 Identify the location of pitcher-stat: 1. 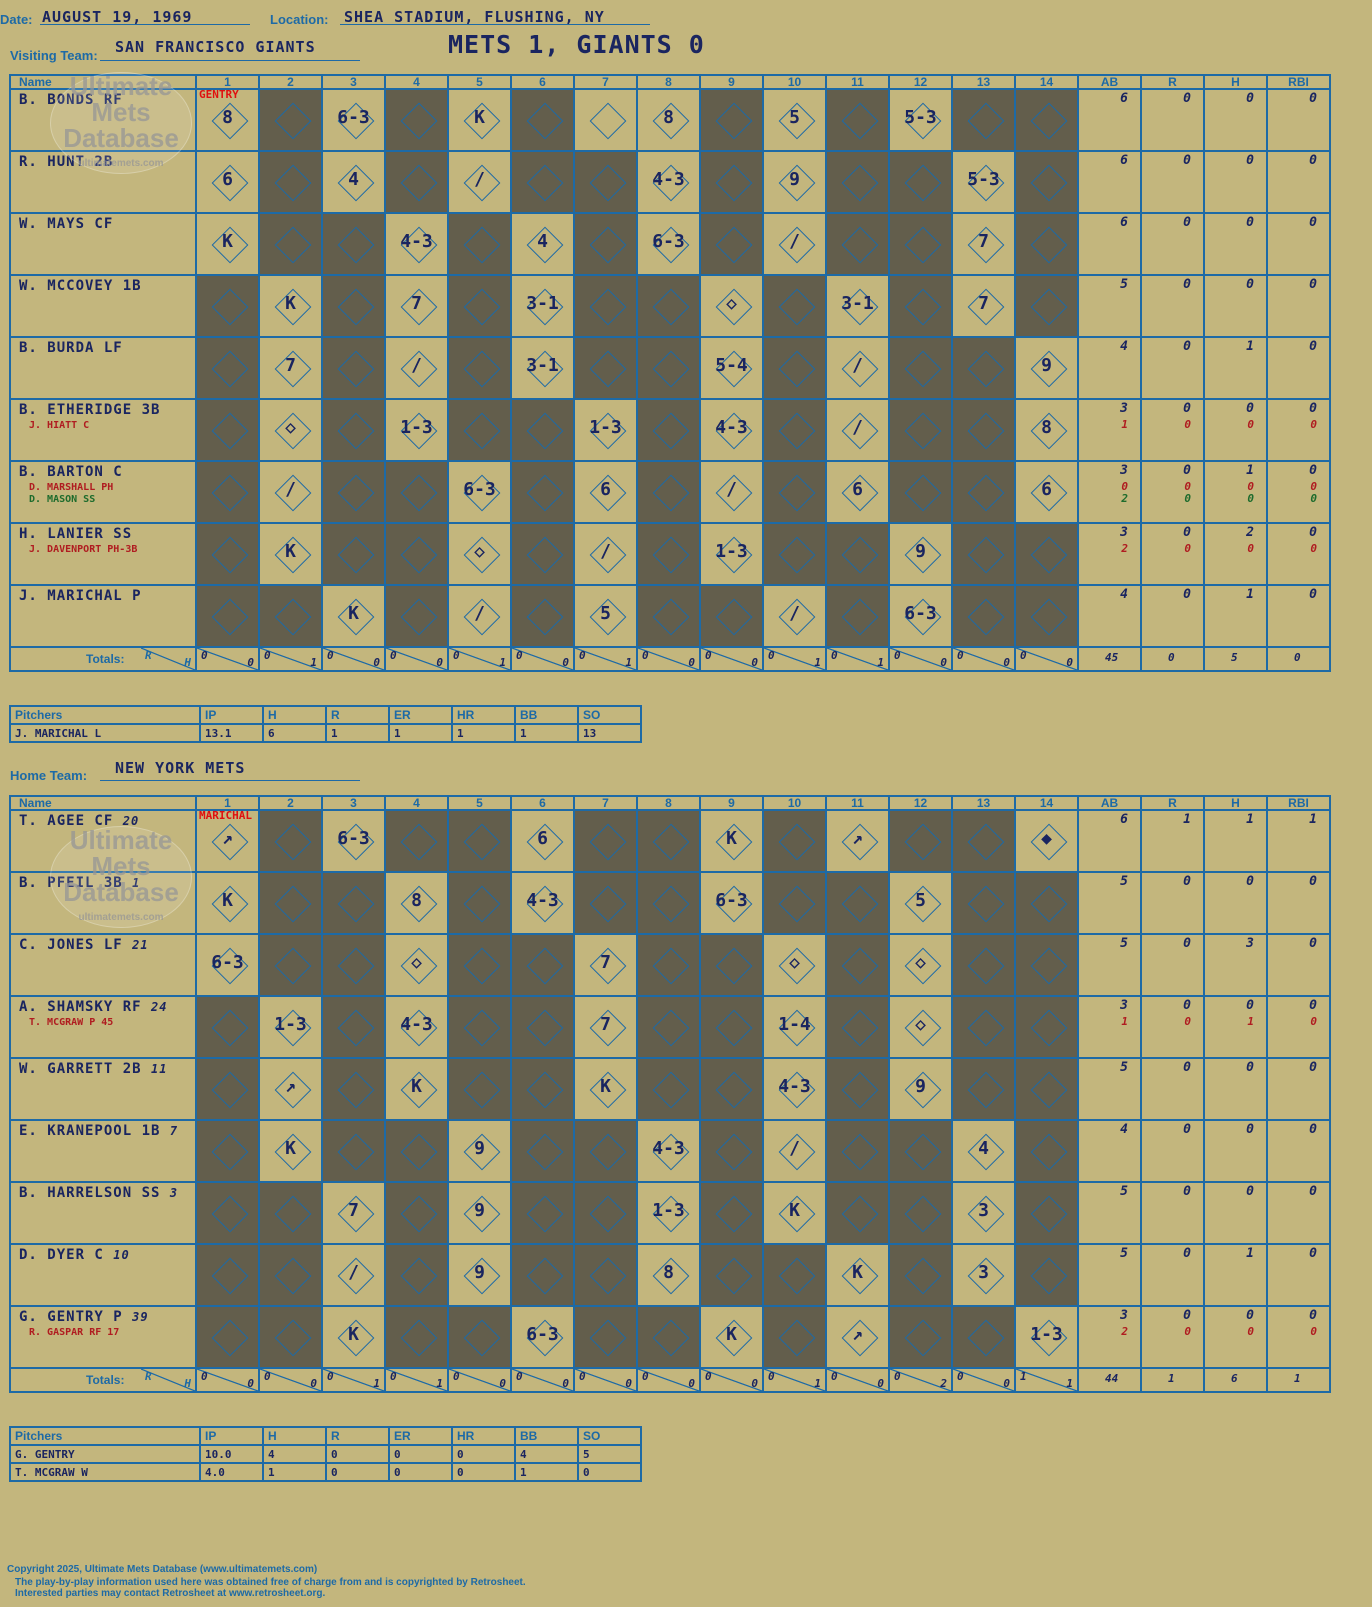
(546, 733).